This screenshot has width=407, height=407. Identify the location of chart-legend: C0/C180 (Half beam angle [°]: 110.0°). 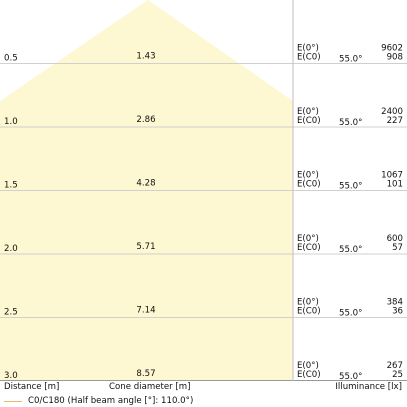
(98, 401).